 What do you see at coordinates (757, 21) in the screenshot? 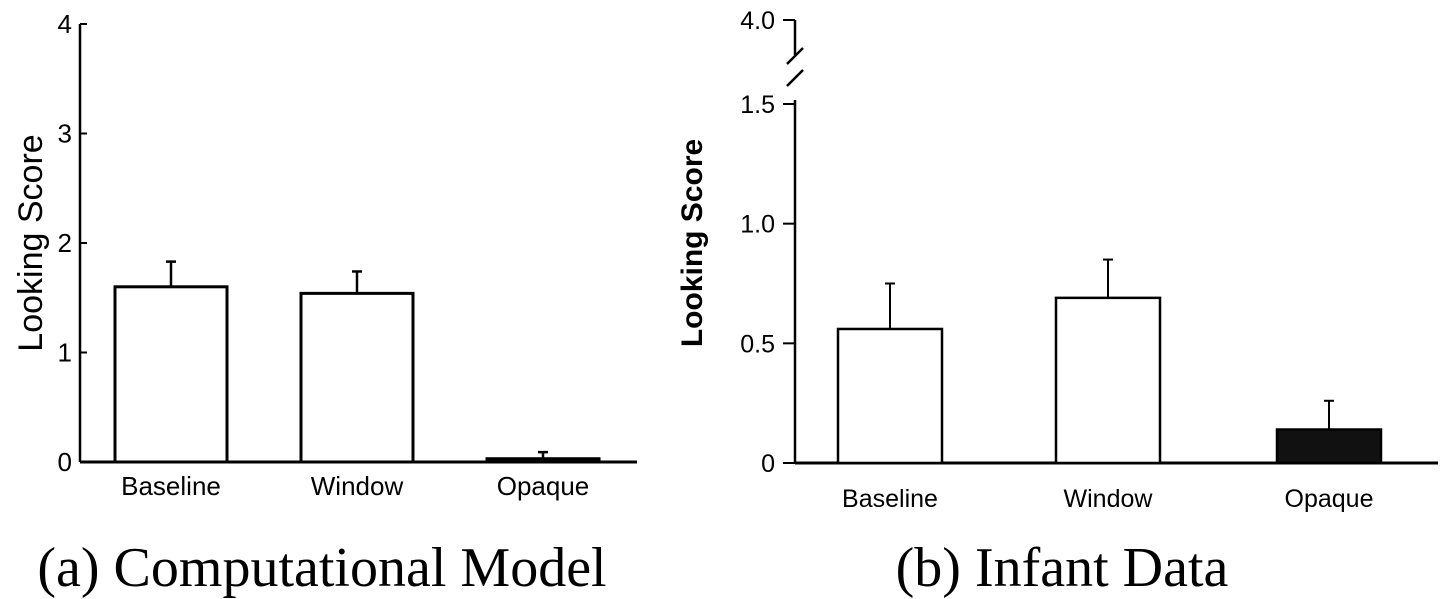
I see `panel-b-y-tick-label: 4.0` at bounding box center [757, 21].